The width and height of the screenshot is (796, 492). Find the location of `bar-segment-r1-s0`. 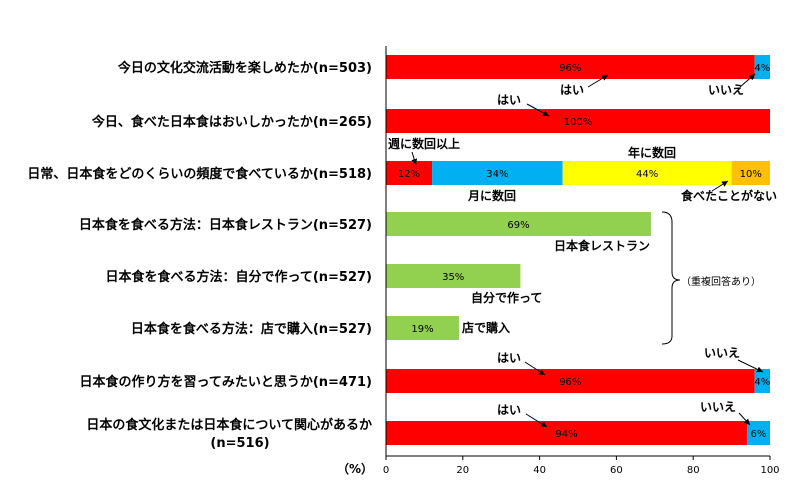

bar-segment-r1-s0 is located at coordinates (578, 121).